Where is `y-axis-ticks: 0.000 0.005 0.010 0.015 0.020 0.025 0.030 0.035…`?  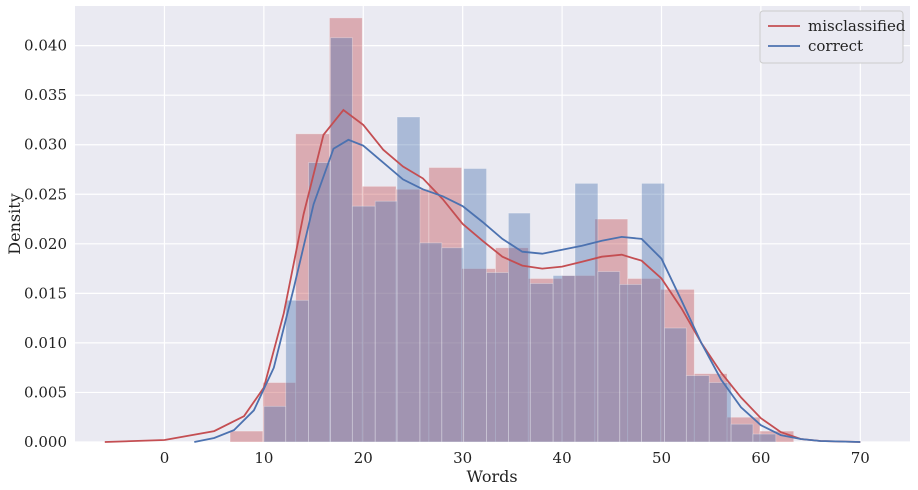
y-axis-ticks: 0.000 0.005 0.010 0.015 0.020 0.025 0.030 0.035… is located at coordinates (45, 244).